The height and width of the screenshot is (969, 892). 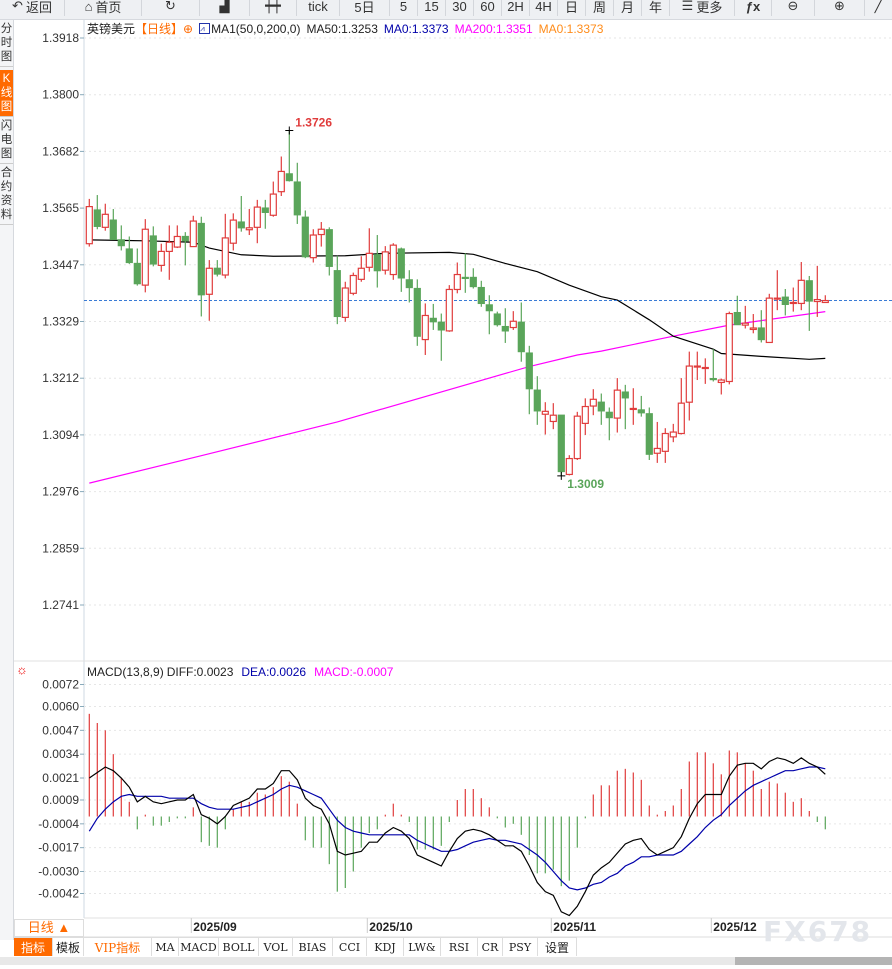 I want to click on more-button: ☰ 更多, so click(x=702, y=8).